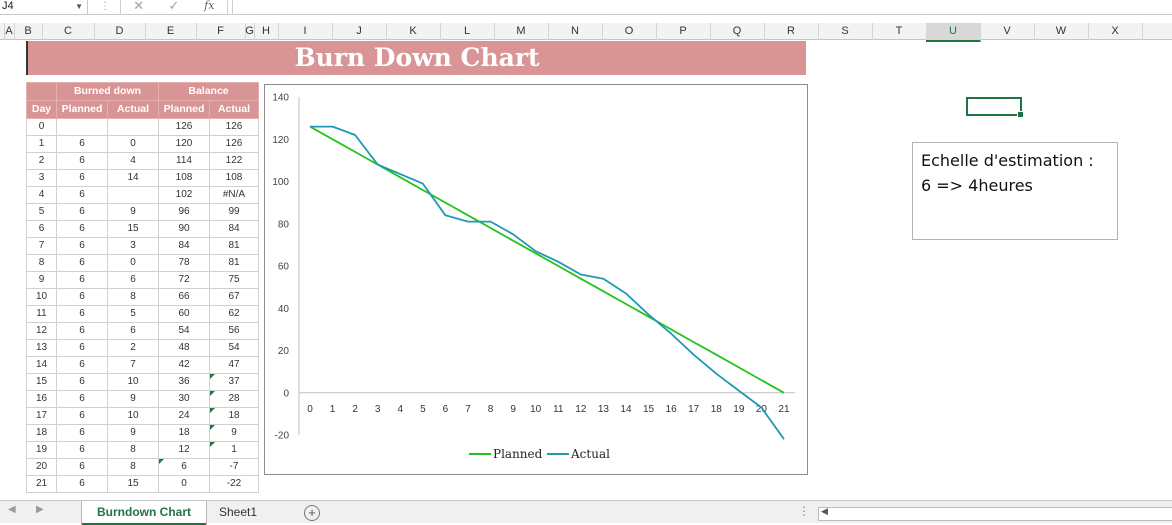  What do you see at coordinates (184, 195) in the screenshot?
I see `table-cell: 102` at bounding box center [184, 195].